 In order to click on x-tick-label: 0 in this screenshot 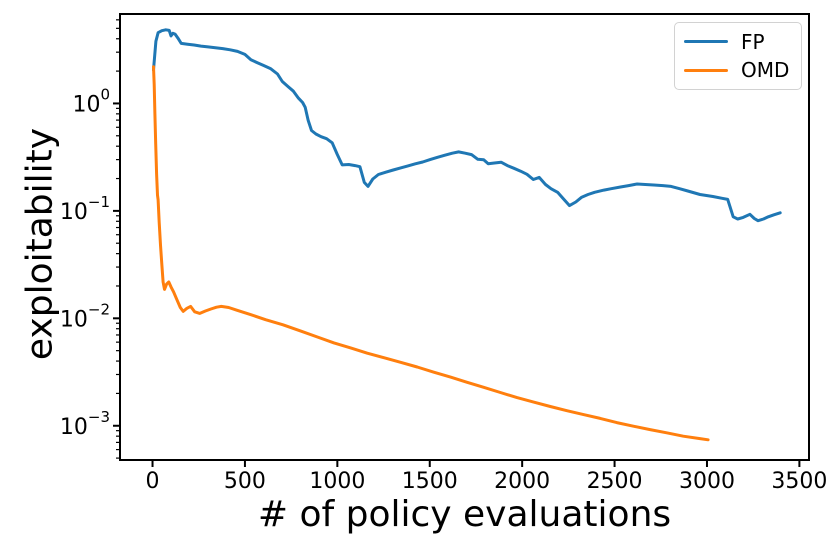, I will do `click(153, 481)`.